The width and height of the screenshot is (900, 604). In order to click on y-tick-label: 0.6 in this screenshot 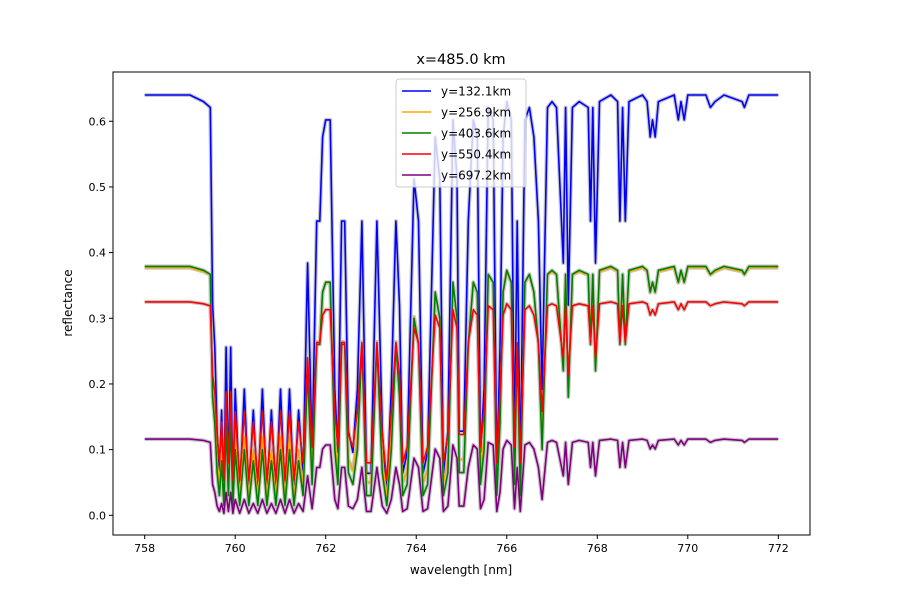, I will do `click(98, 121)`.